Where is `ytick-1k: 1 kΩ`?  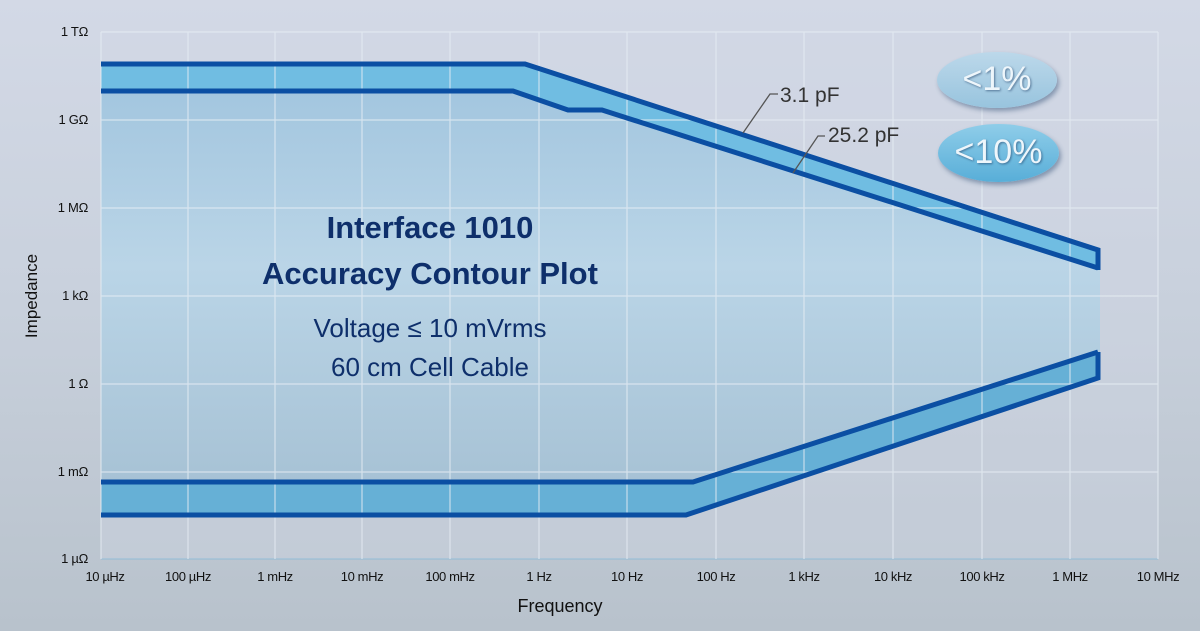 ytick-1k: 1 kΩ is located at coordinates (75, 295).